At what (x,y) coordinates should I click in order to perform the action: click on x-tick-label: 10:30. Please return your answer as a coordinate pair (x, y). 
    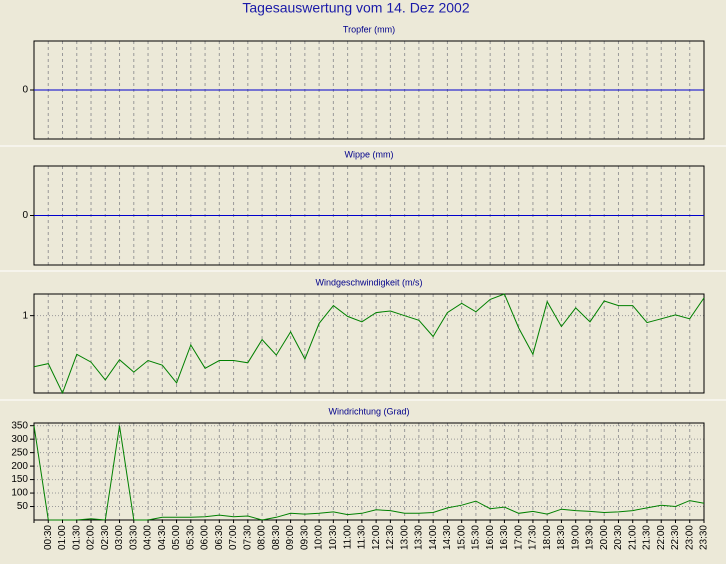
    Looking at the image, I should click on (333, 537).